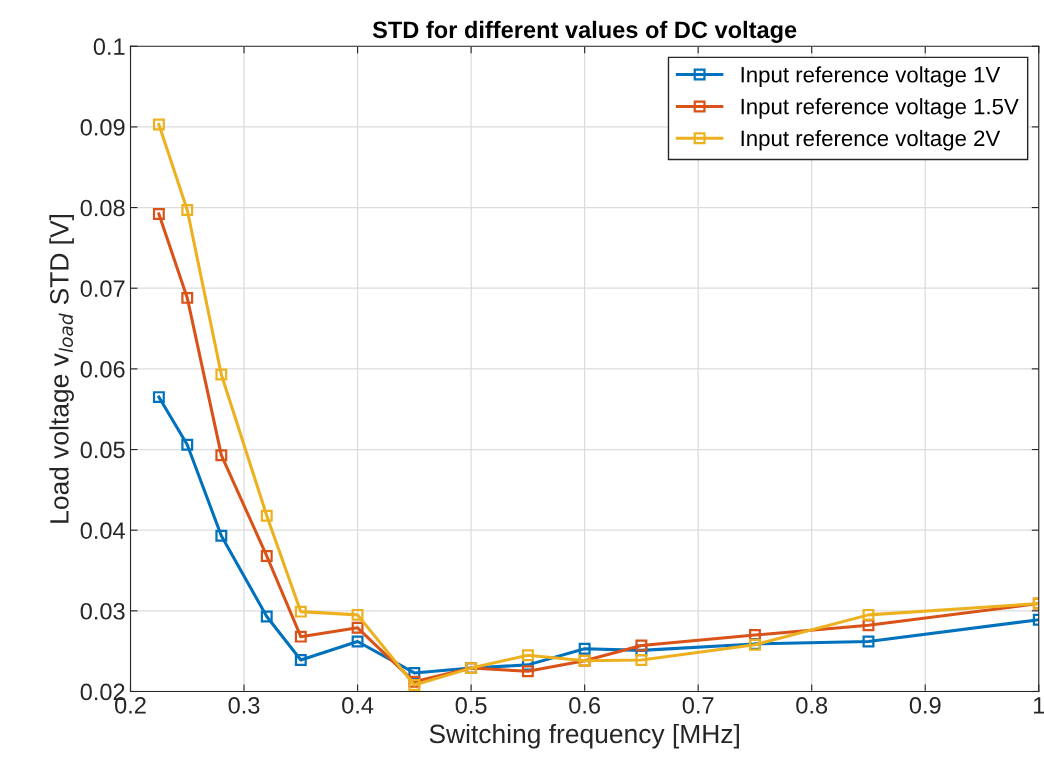 The width and height of the screenshot is (1044, 784). What do you see at coordinates (584, 736) in the screenshot?
I see `x-axis-title: Switching frequency [MHz]` at bounding box center [584, 736].